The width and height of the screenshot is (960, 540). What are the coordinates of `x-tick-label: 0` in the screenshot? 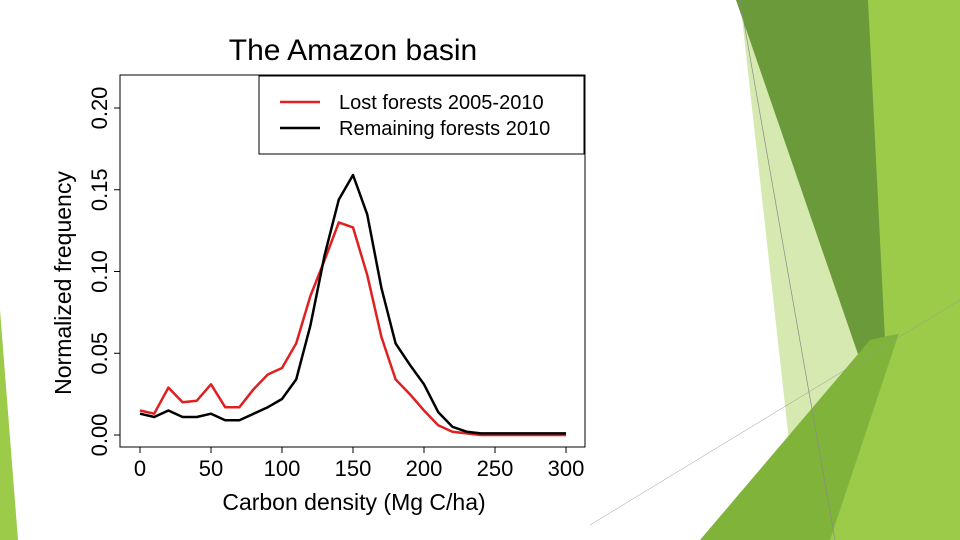 It's located at (140, 468).